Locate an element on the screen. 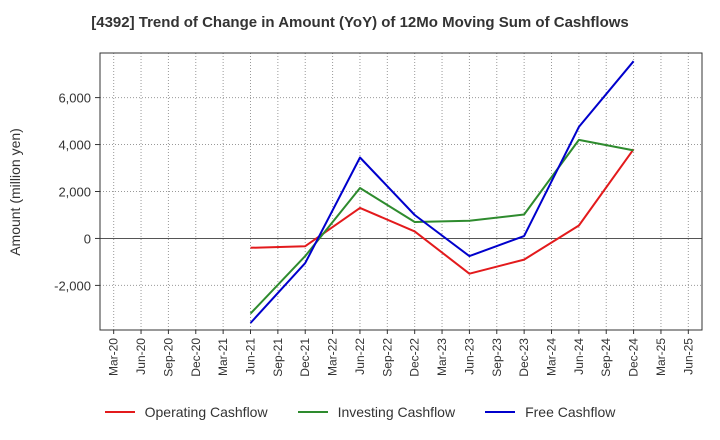  x-tick-label: Mar-23 is located at coordinates (442, 357).